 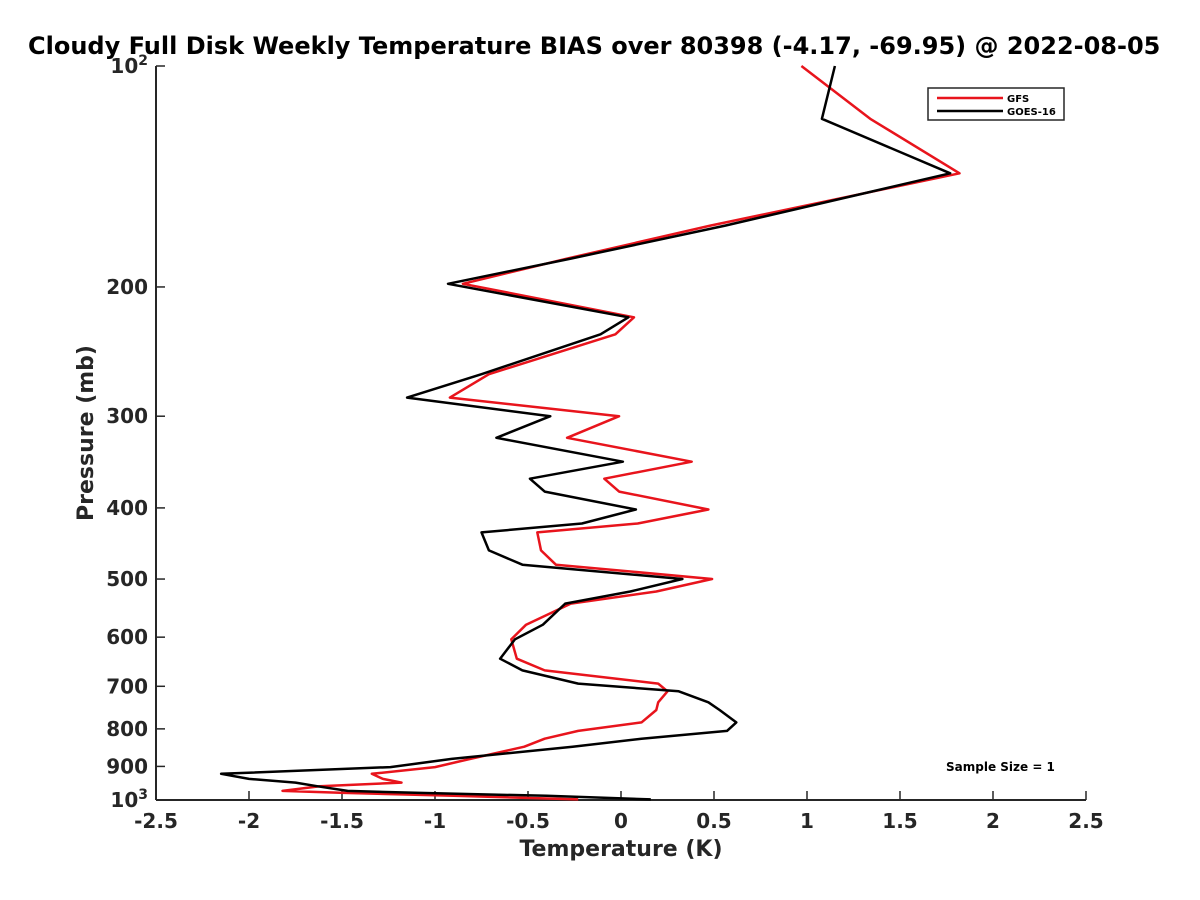 I want to click on y-tick-label: 300, so click(x=127, y=416).